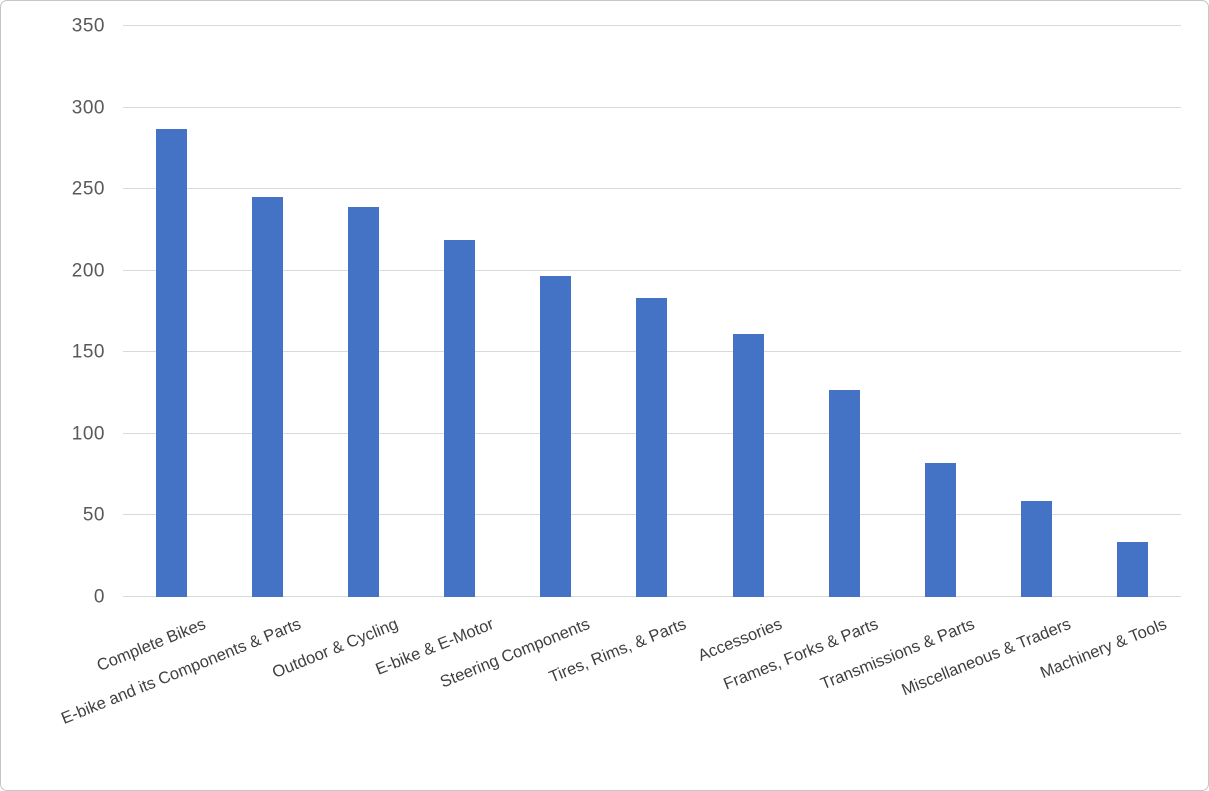 Image resolution: width=1209 pixels, height=791 pixels. Describe the element at coordinates (88, 26) in the screenshot. I see `y-tick-label: 350` at that location.